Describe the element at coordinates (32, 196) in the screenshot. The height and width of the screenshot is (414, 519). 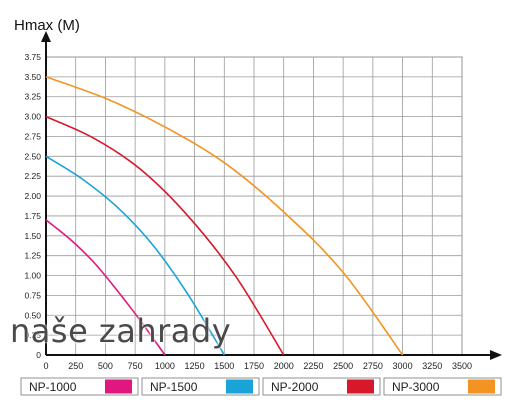
I see `y-tick-label: 2.00` at that location.